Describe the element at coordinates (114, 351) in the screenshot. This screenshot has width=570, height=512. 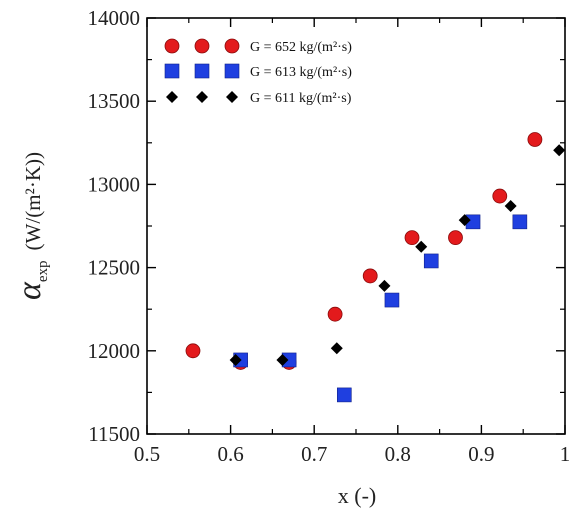
I see `y-tick-label: 12000` at that location.